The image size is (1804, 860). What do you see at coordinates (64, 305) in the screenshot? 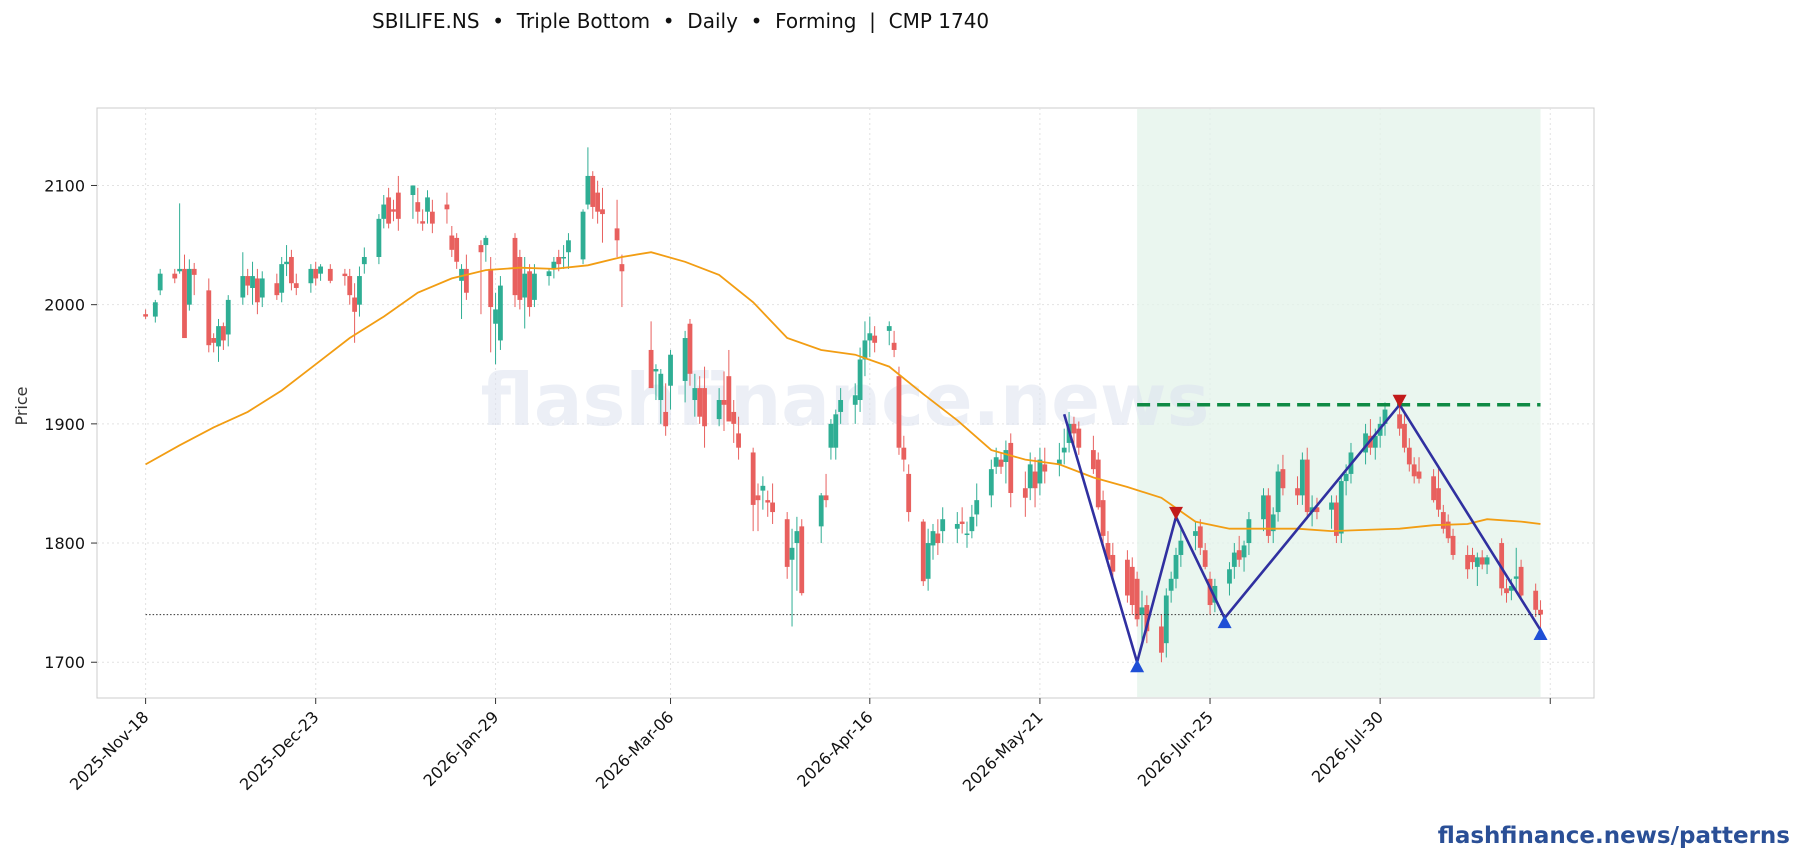
I see `y-tick-label: 2000` at bounding box center [64, 305].